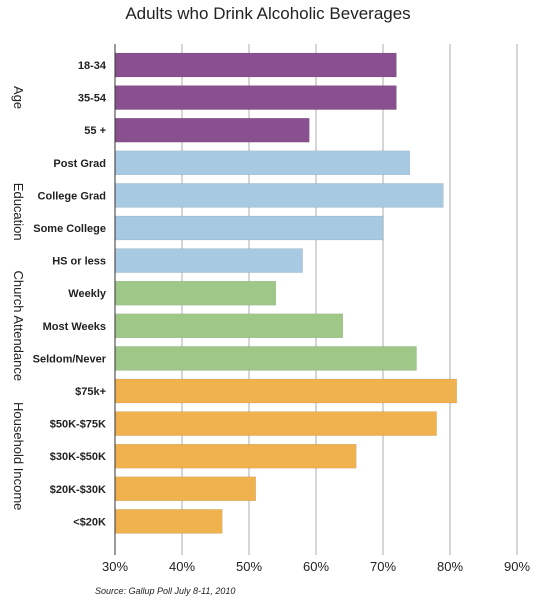 The image size is (535, 602). I want to click on category-label: Post Grad, so click(79, 164).